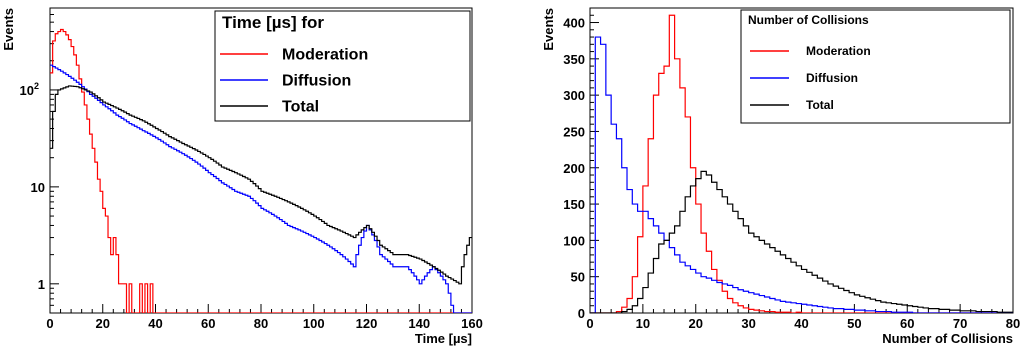  What do you see at coordinates (314, 323) in the screenshot?
I see `x-tick-label: 100` at bounding box center [314, 323].